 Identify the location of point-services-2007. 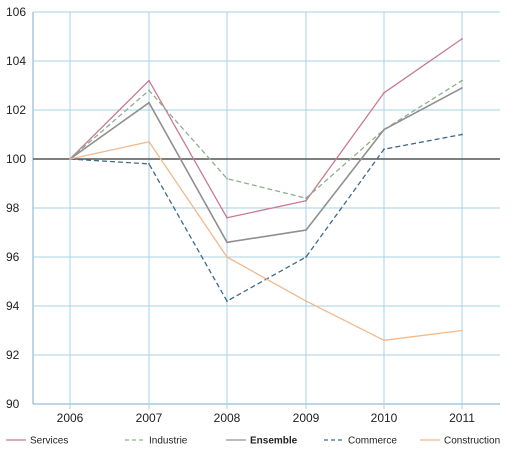
(149, 80).